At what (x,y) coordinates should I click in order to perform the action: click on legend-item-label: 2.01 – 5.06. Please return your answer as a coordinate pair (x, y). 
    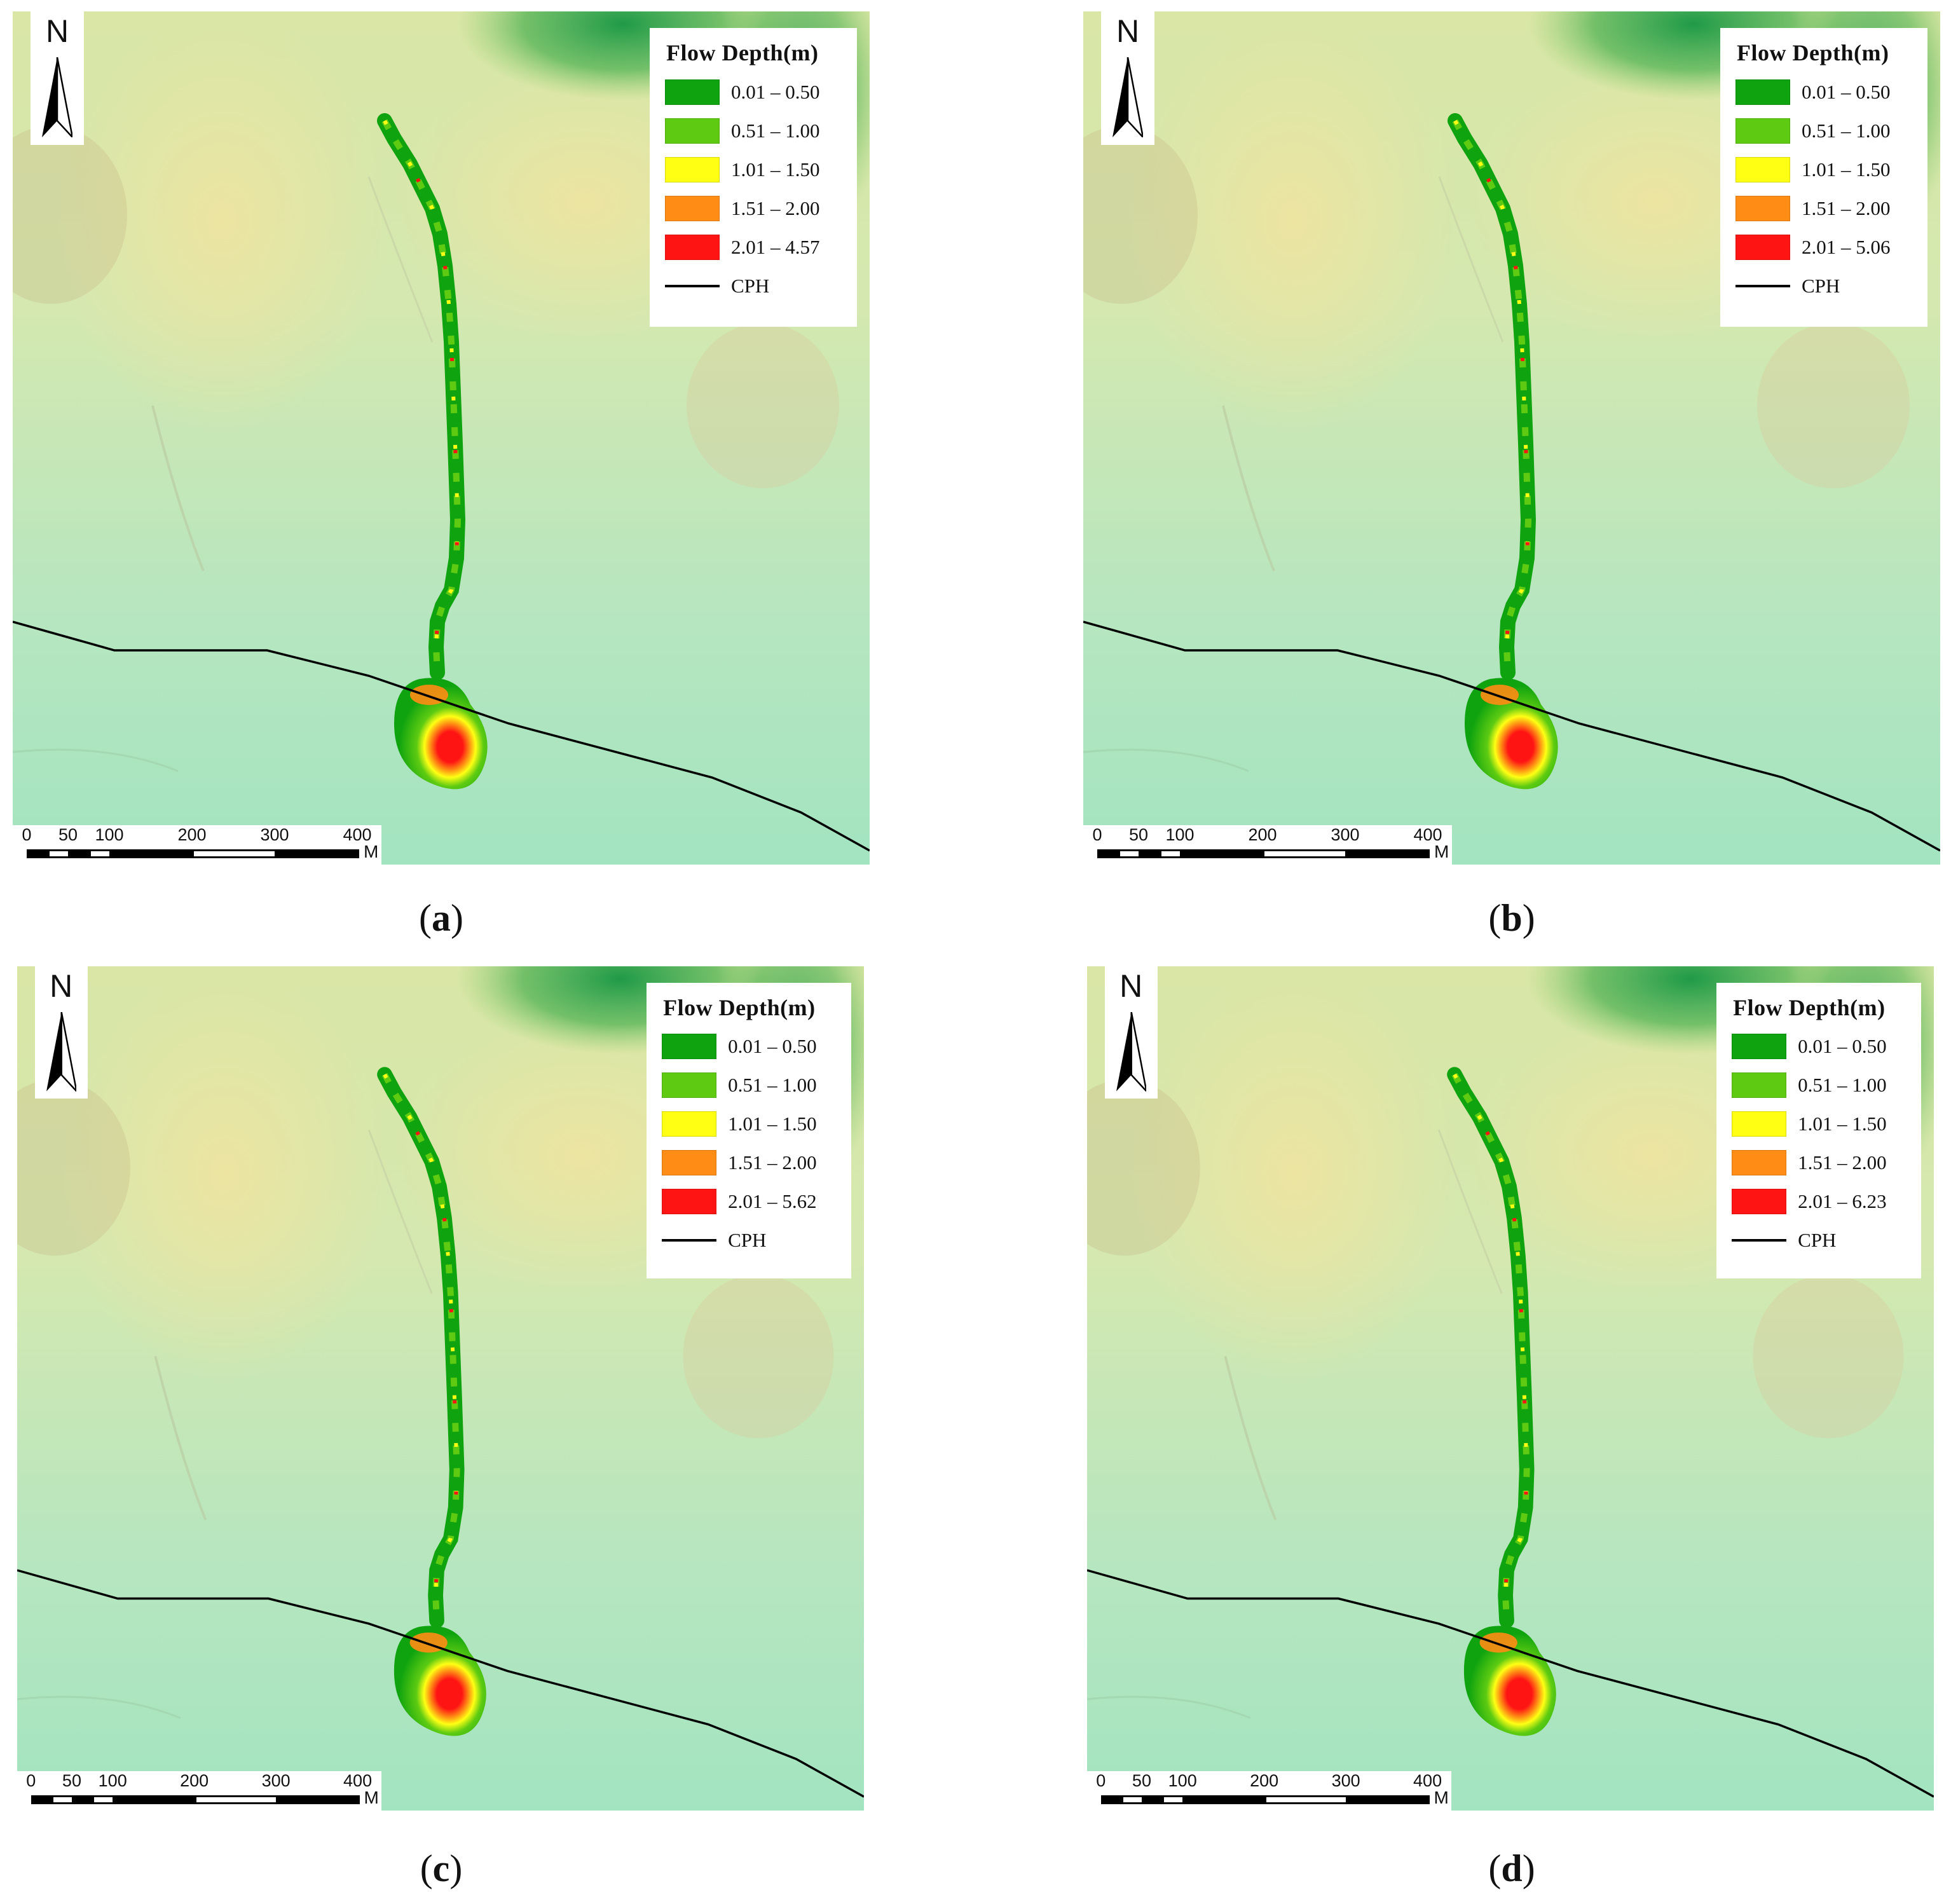
    Looking at the image, I should click on (1846, 246).